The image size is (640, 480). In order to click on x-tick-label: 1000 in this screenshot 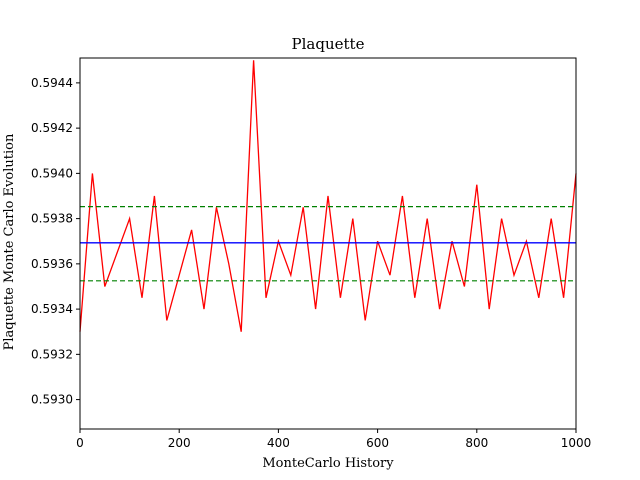, I will do `click(576, 443)`.